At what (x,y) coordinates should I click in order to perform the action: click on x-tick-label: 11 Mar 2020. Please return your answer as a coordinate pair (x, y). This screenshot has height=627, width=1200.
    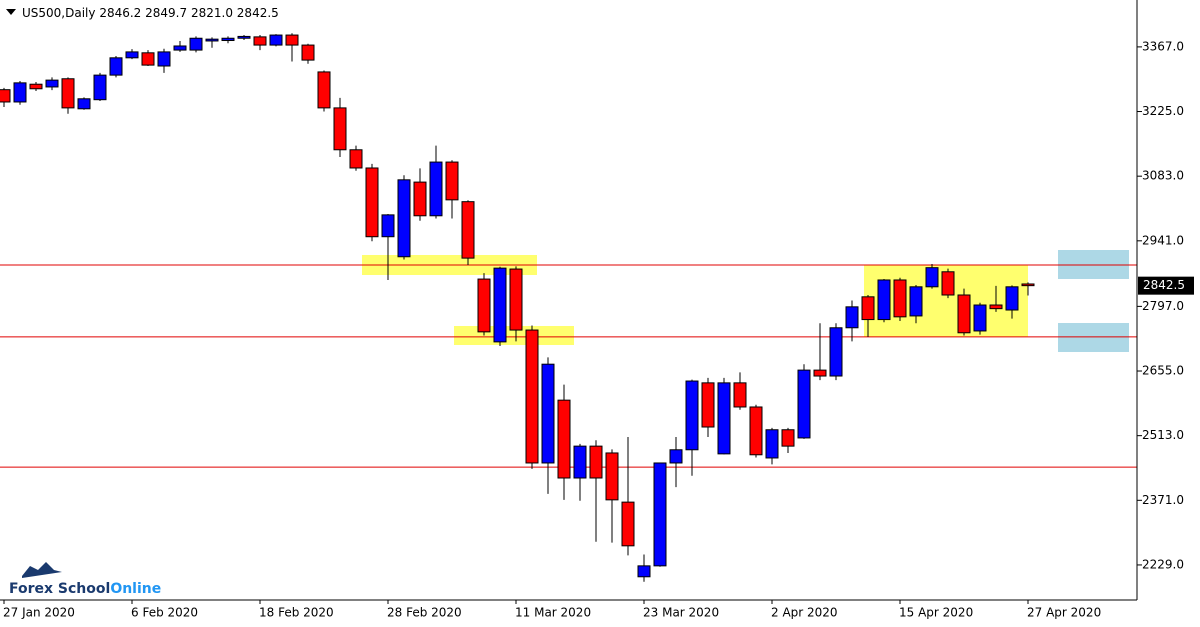
    Looking at the image, I should click on (553, 613).